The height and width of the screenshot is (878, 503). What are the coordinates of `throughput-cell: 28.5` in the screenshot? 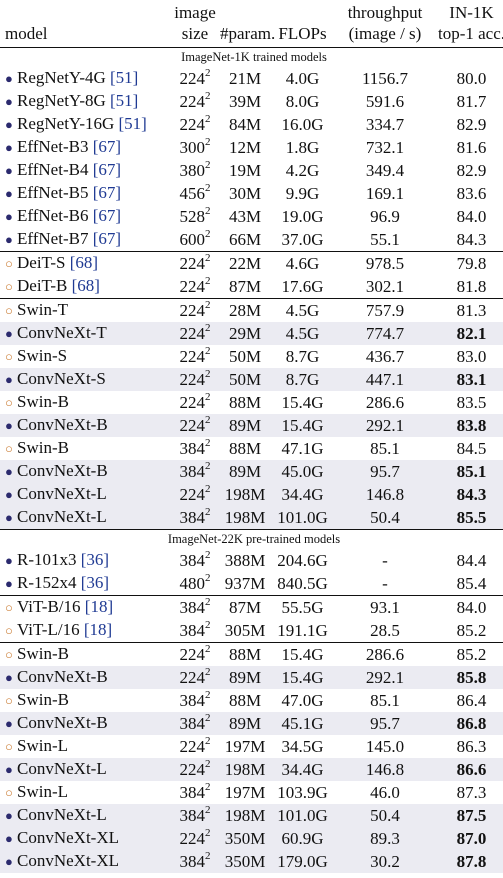 It's located at (385, 630).